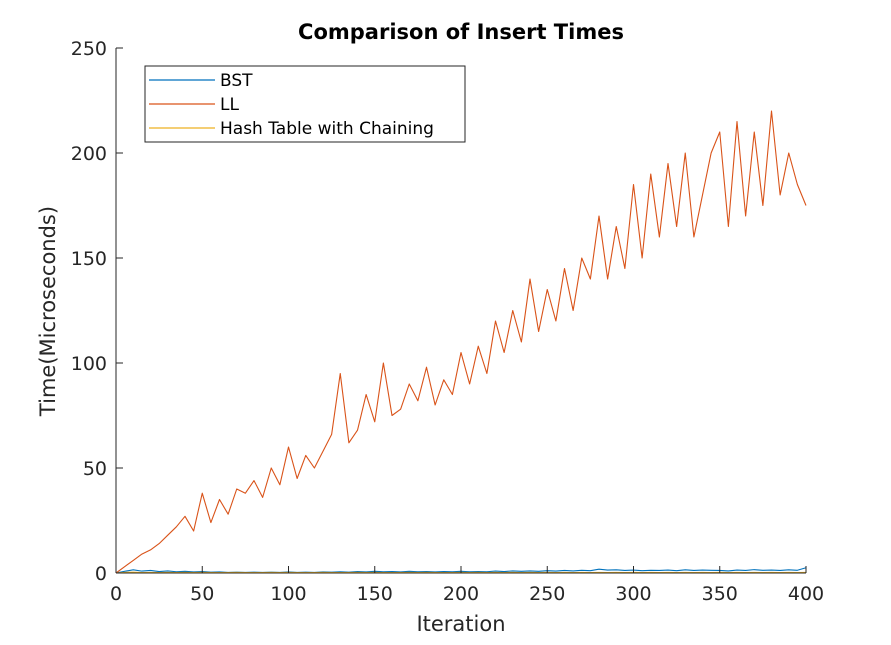 This screenshot has height=645, width=891. What do you see at coordinates (95, 469) in the screenshot?
I see `y-tick-label: 50` at bounding box center [95, 469].